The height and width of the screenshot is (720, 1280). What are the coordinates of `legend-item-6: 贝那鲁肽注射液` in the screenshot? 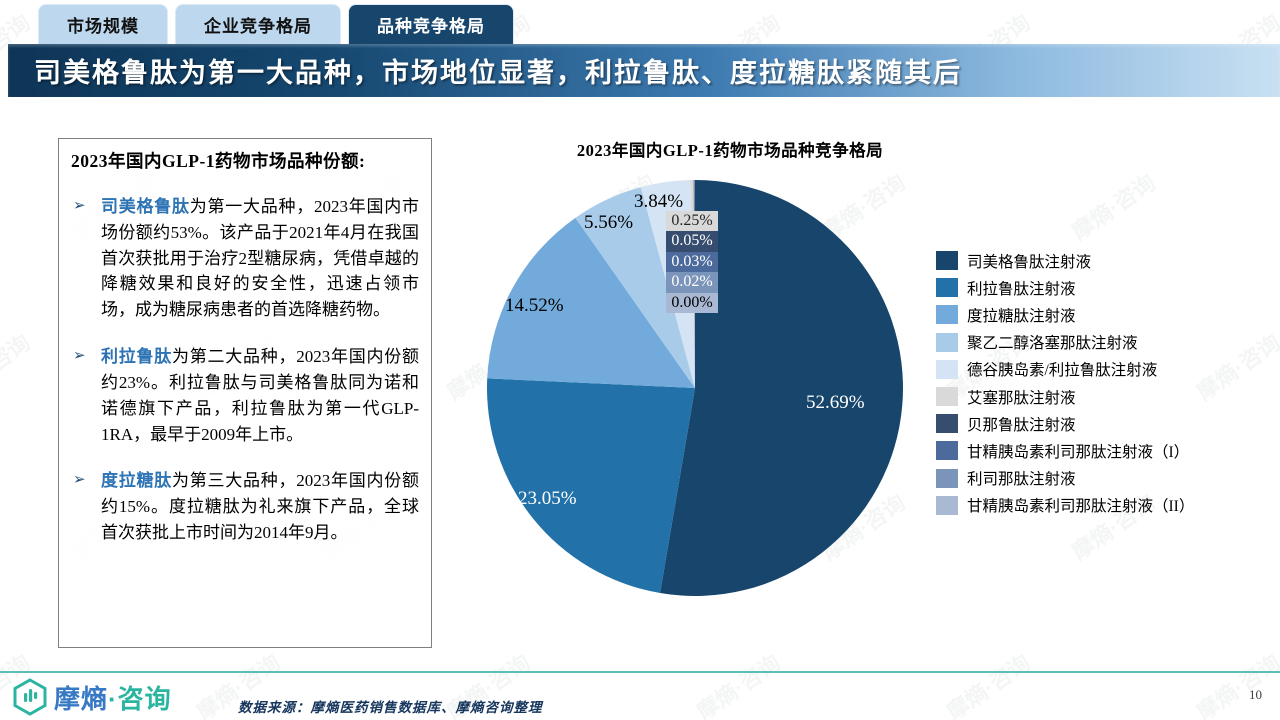 It's located at (1065, 423).